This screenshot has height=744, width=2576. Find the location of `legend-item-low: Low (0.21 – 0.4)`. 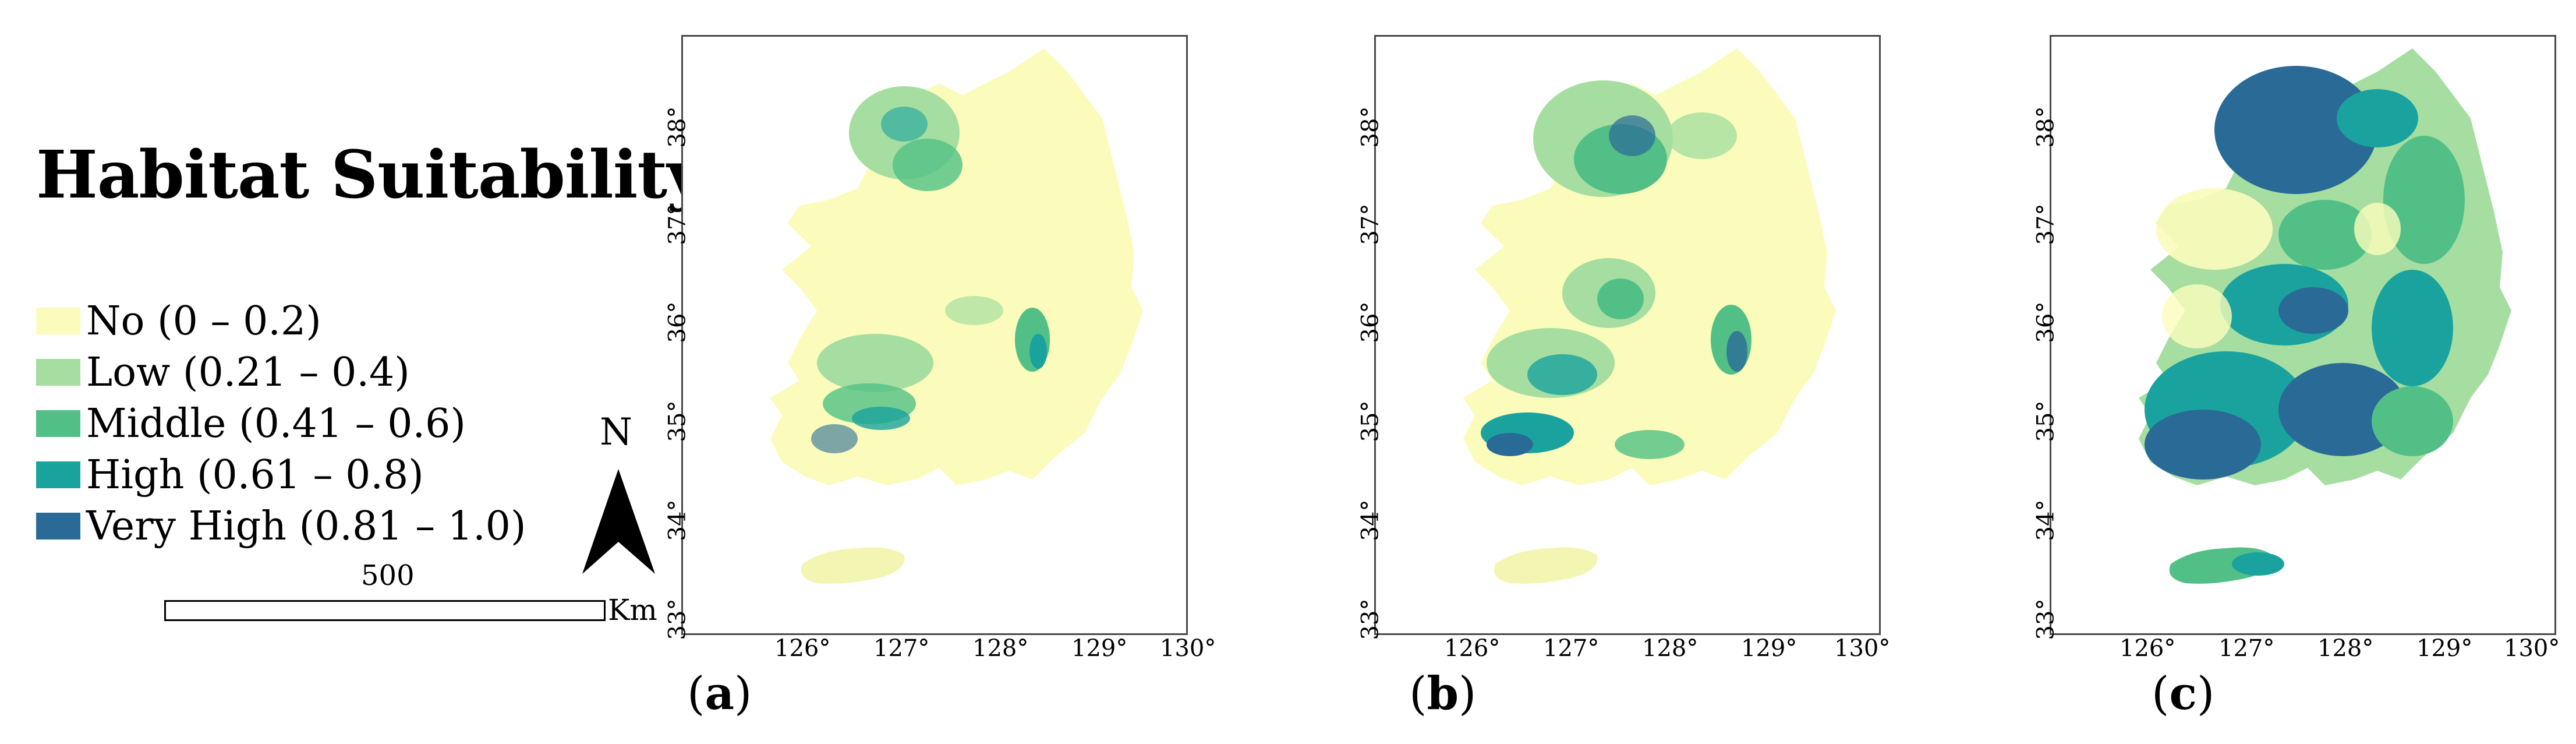

legend-item-low: Low (0.21 – 0.4) is located at coordinates (223, 372).